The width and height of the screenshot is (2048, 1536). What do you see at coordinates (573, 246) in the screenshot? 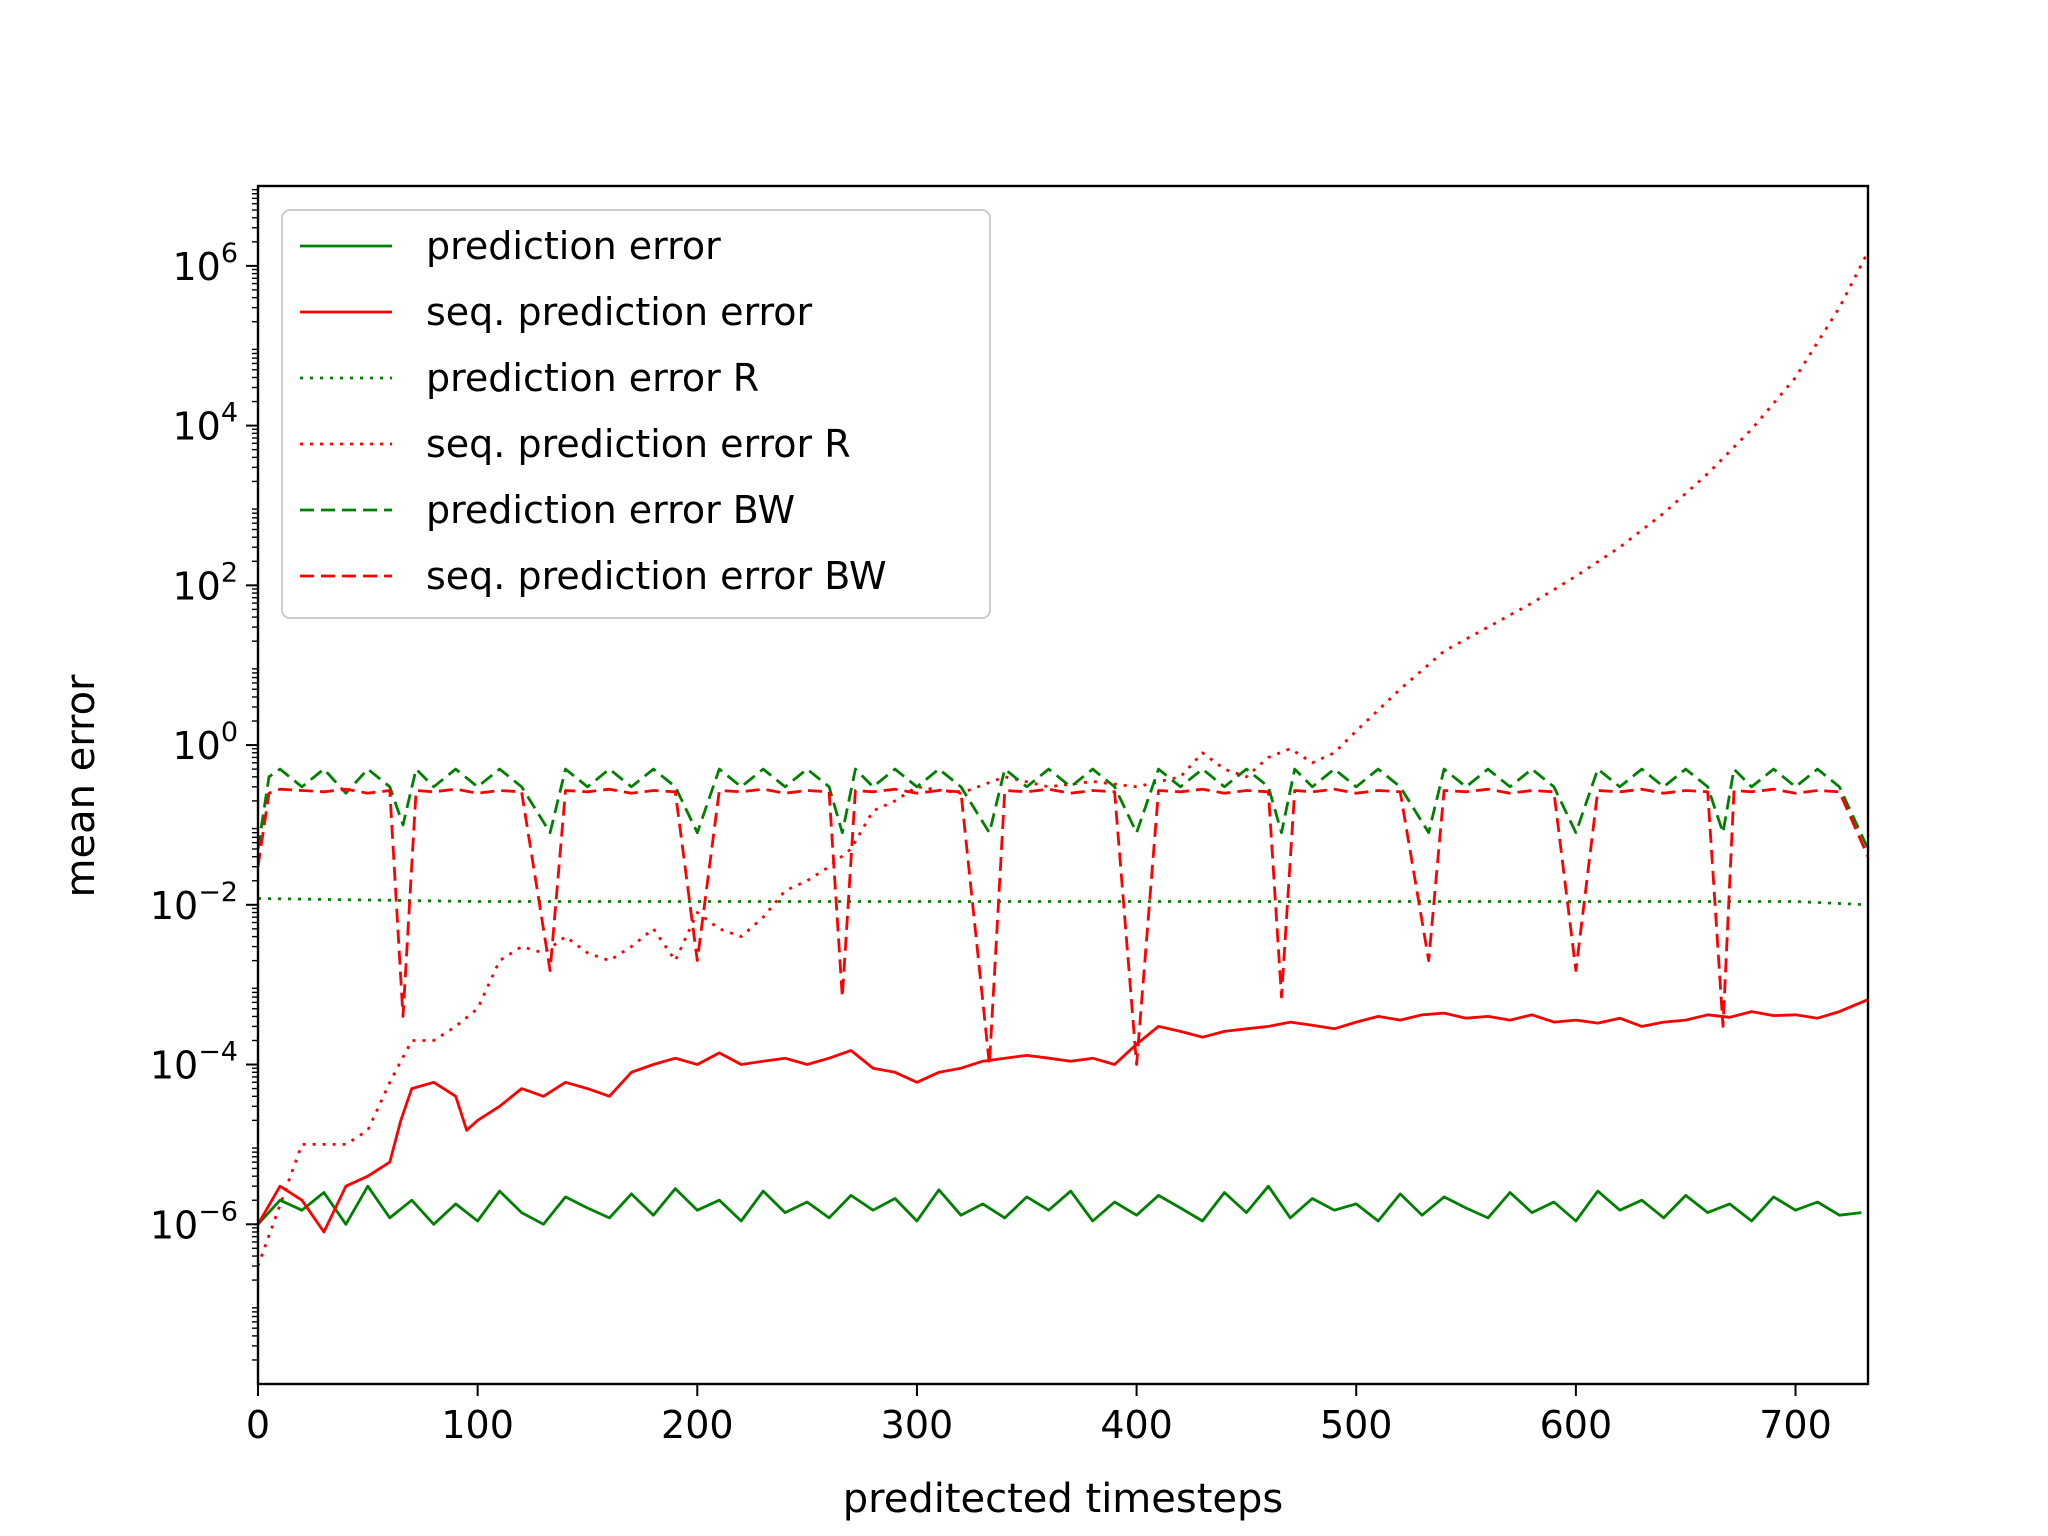
I see `legend-label: prediction error` at bounding box center [573, 246].